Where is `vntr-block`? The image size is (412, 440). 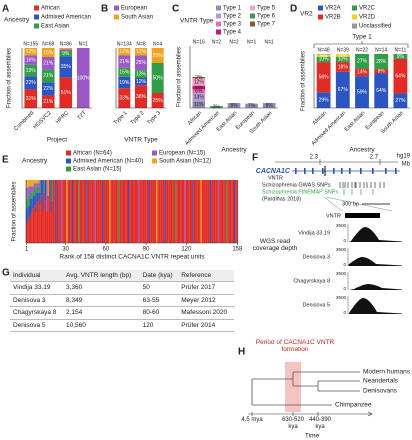 vntr-block is located at coordinates (362, 215).